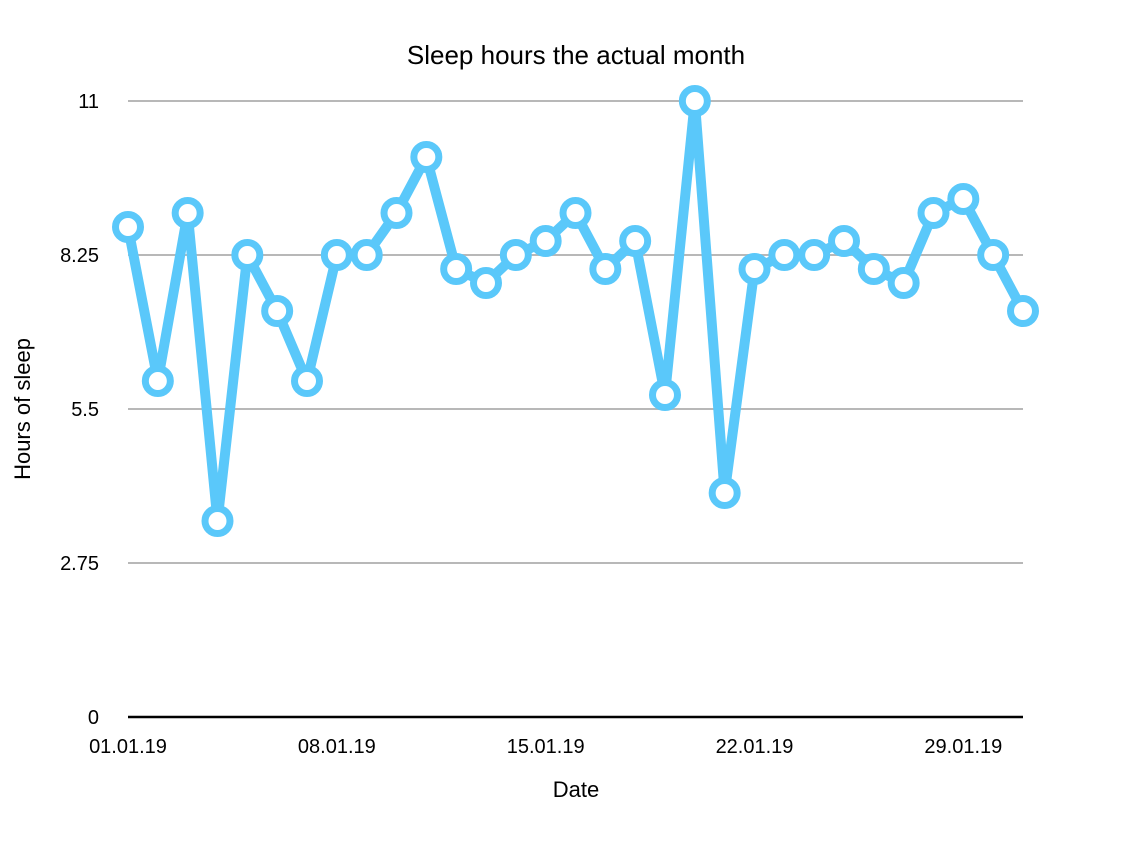 The image size is (1138, 860). Describe the element at coordinates (22, 409) in the screenshot. I see `y-axis-label: Hours of sleep` at that location.